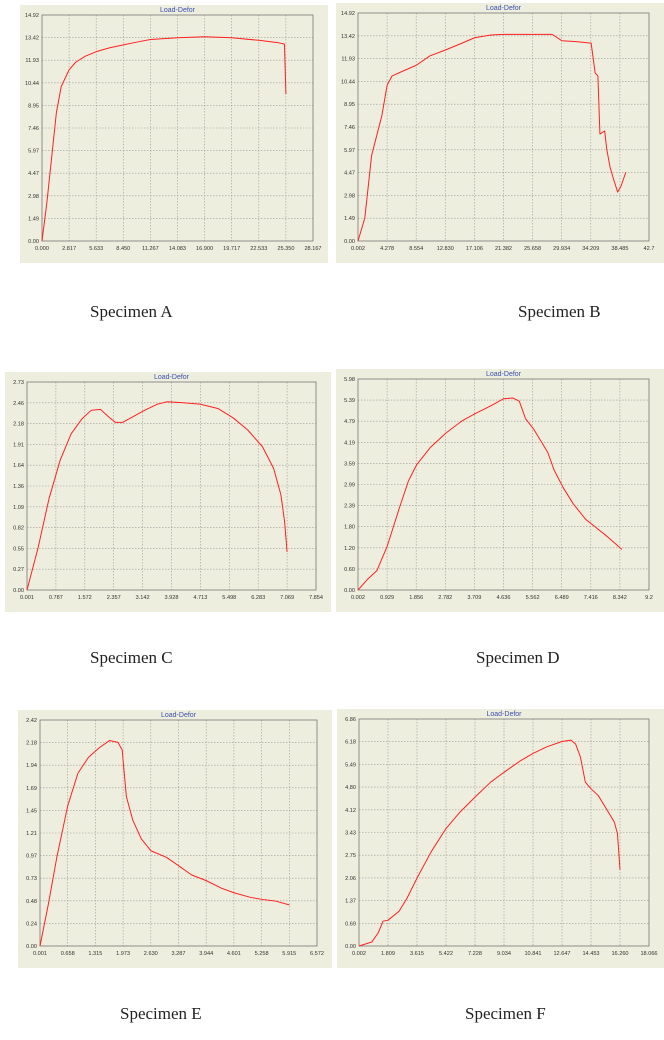  What do you see at coordinates (561, 954) in the screenshot?
I see `chart-6-x-tick-label: 12.647` at bounding box center [561, 954].